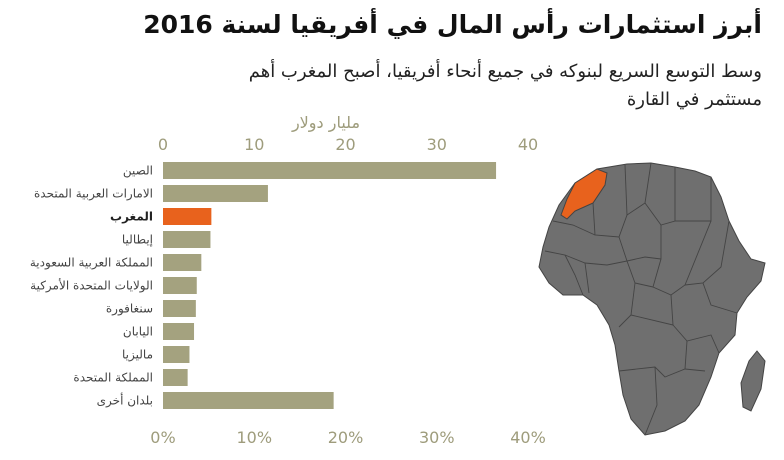 This screenshot has width=784, height=460. What do you see at coordinates (162, 437) in the screenshot?
I see `x-tick-bottom-label: 0%` at bounding box center [162, 437].